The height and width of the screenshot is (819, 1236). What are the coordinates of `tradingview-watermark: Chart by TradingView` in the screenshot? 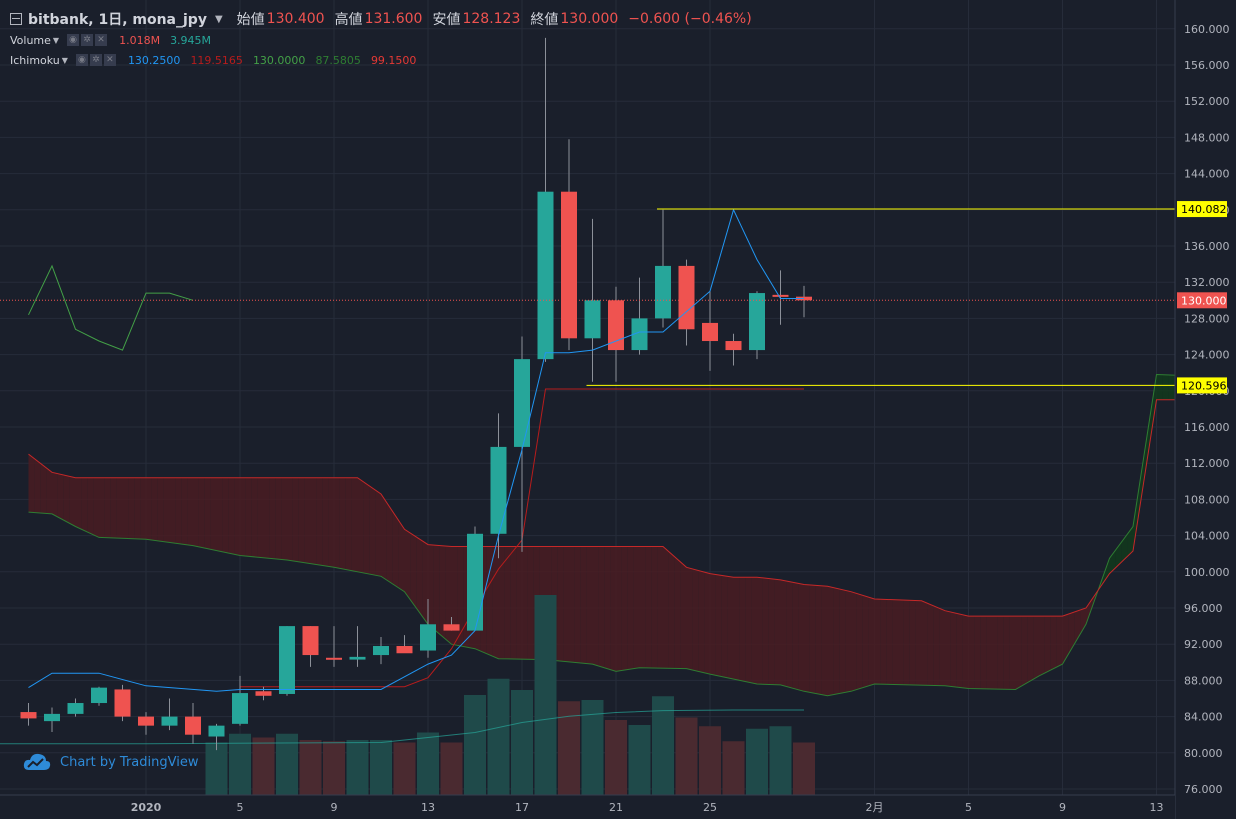 It's located at (110, 762).